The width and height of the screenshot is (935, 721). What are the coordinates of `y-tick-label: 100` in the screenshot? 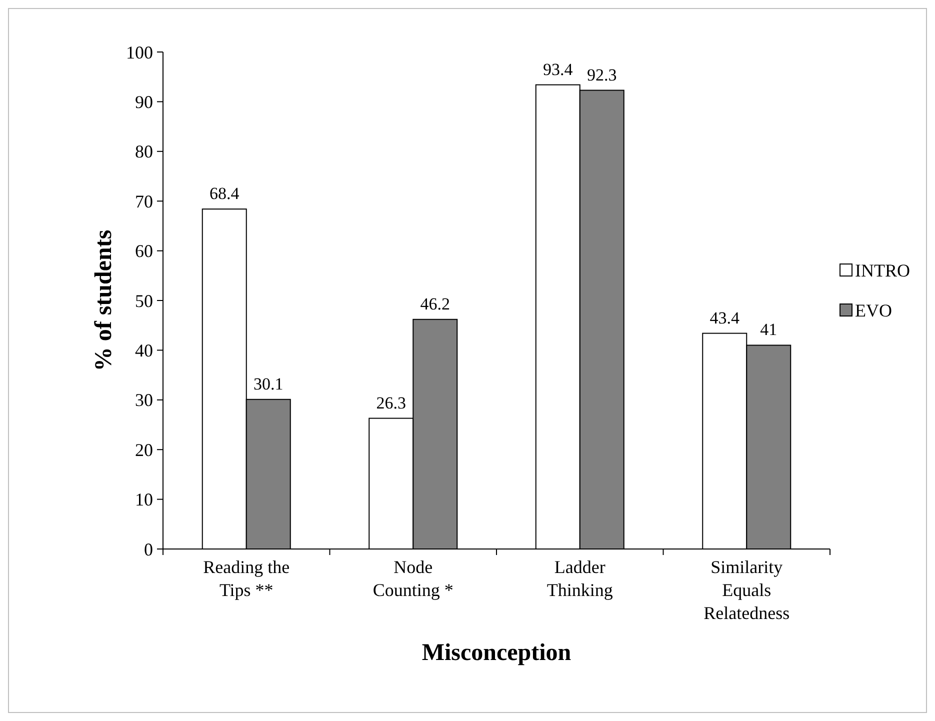 It's located at (139, 52).